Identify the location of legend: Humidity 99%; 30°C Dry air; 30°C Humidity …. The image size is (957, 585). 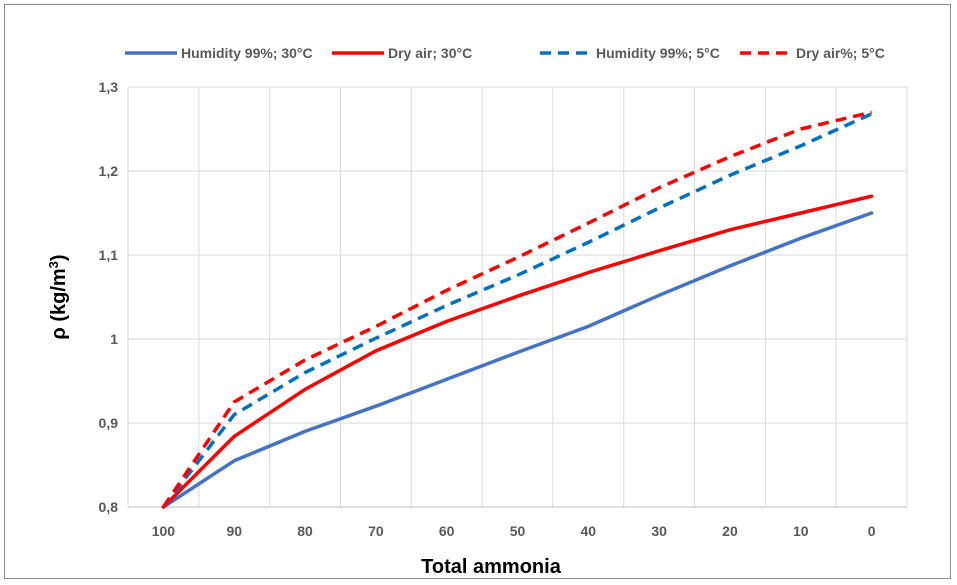
(505, 53).